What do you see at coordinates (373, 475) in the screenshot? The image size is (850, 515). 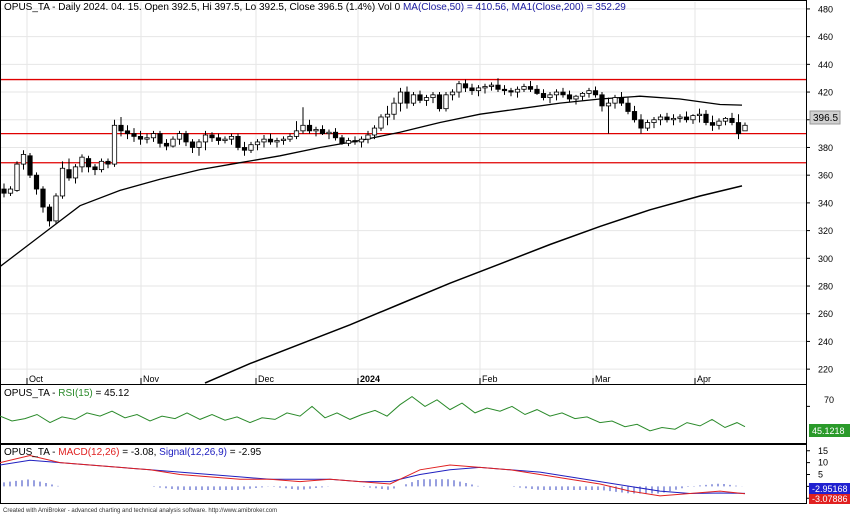 I see `macd-line` at bounding box center [373, 475].